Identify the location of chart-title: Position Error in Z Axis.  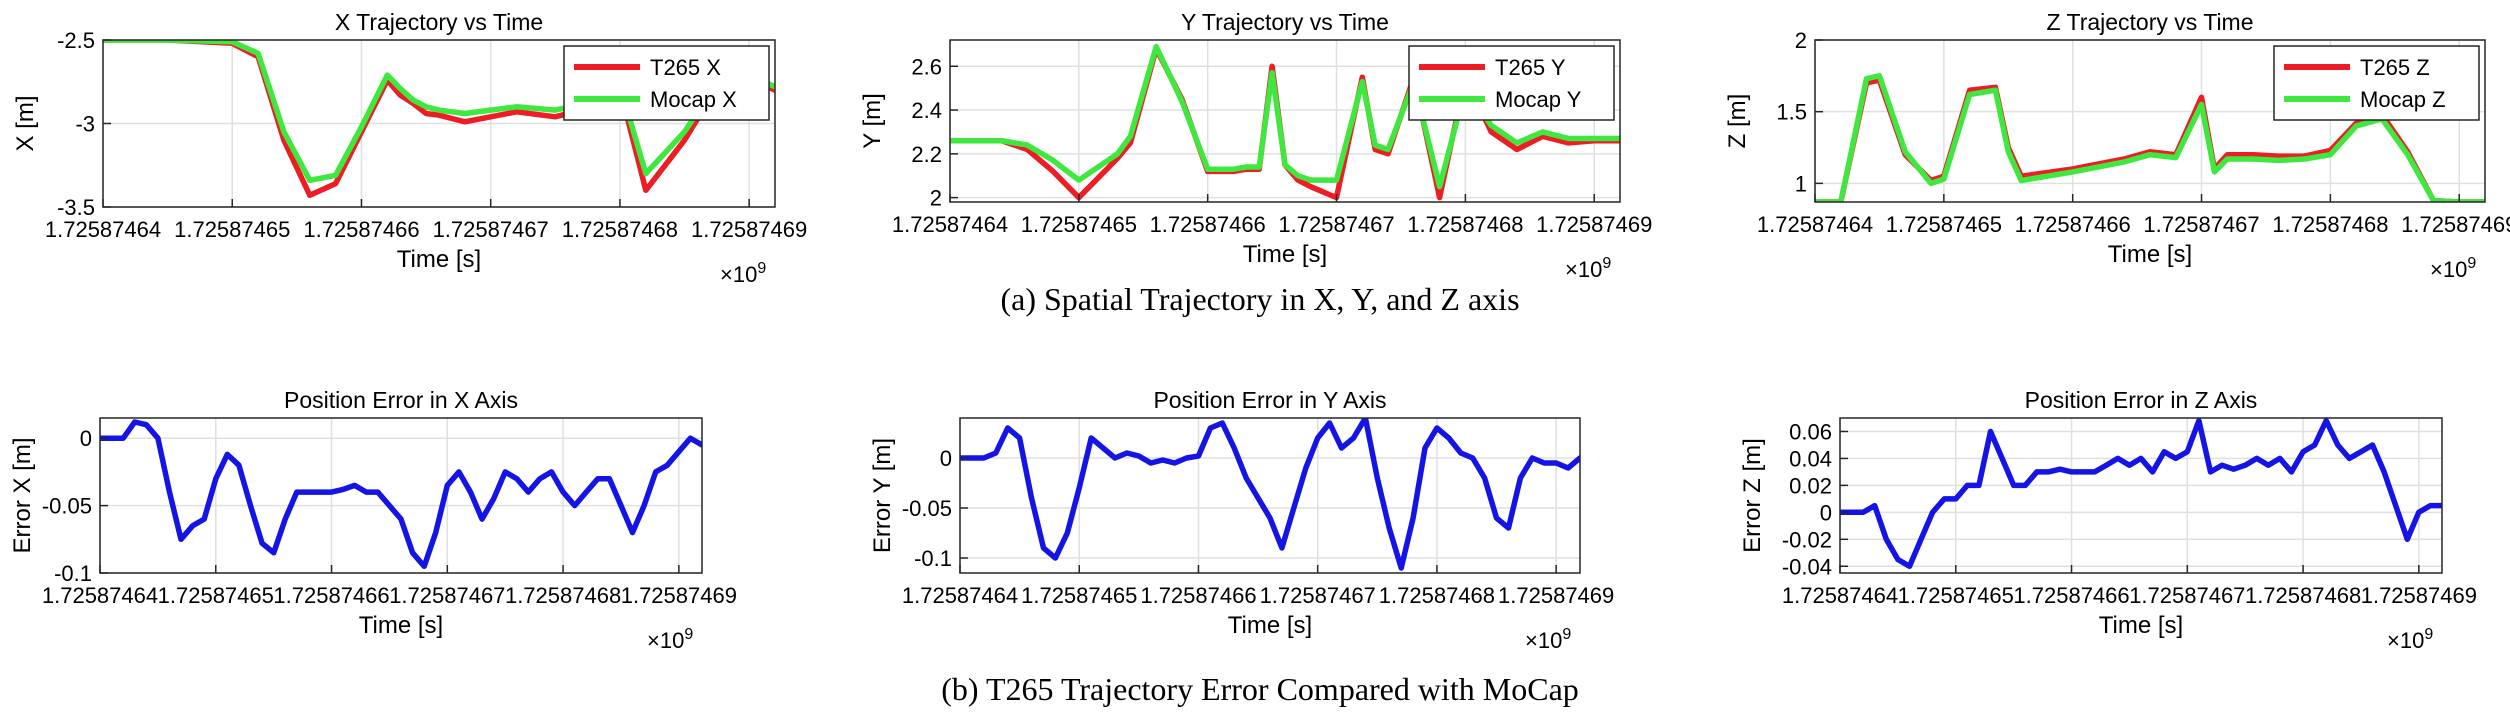
(2141, 400).